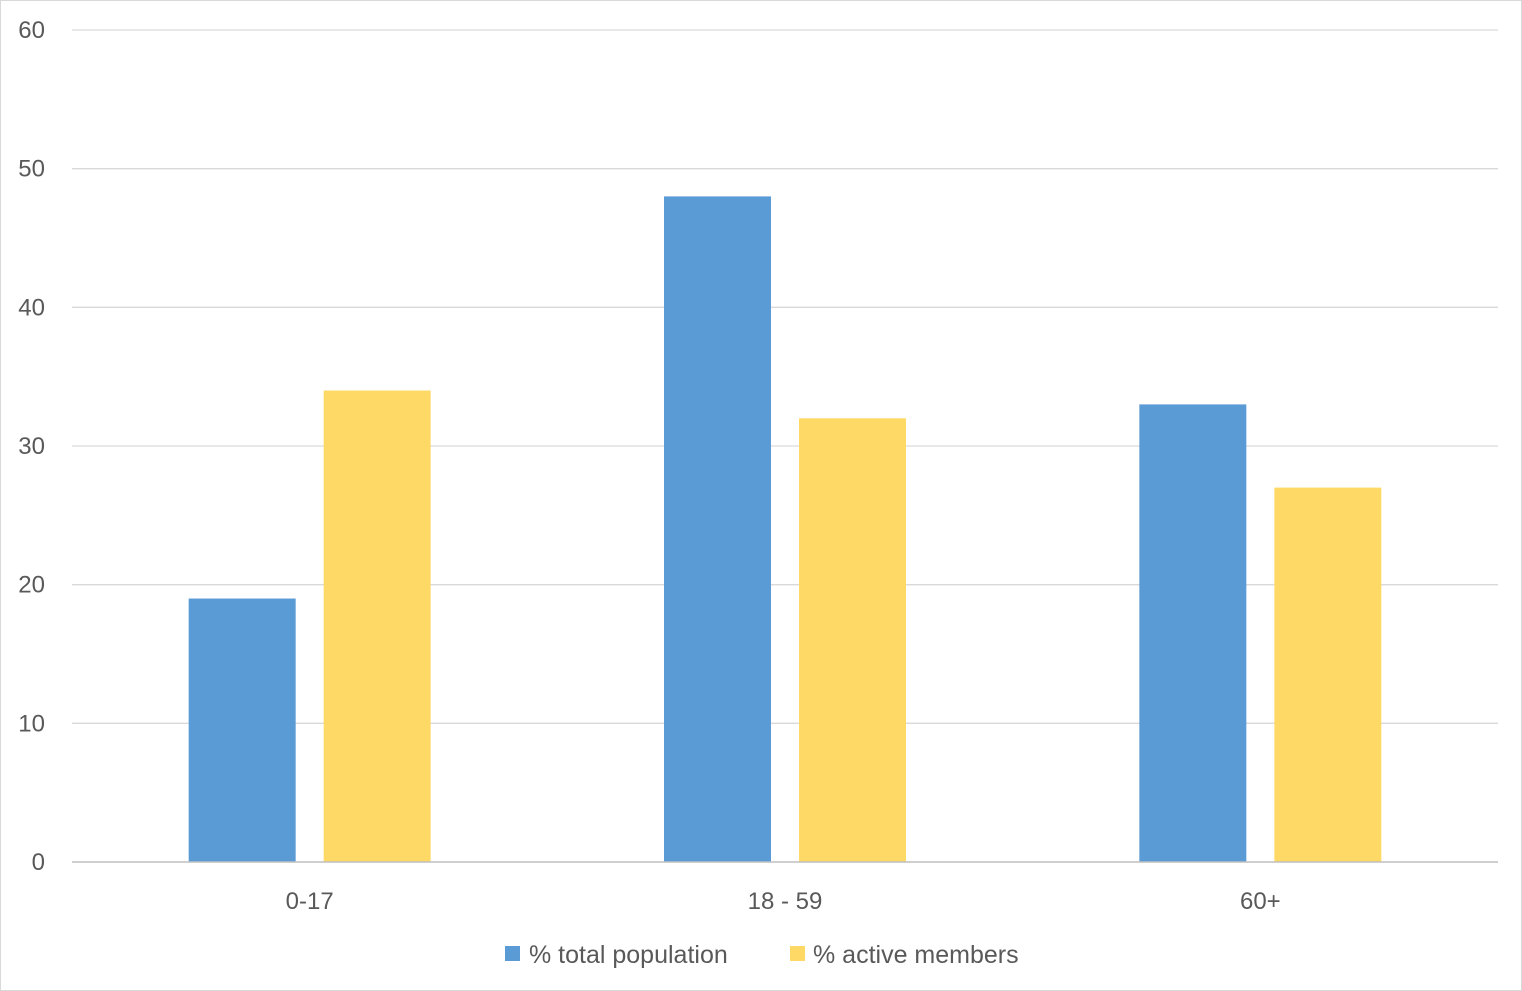 The image size is (1522, 991). I want to click on x-axis-tick-labels: 0-17 18 - 59 60+, so click(783, 901).